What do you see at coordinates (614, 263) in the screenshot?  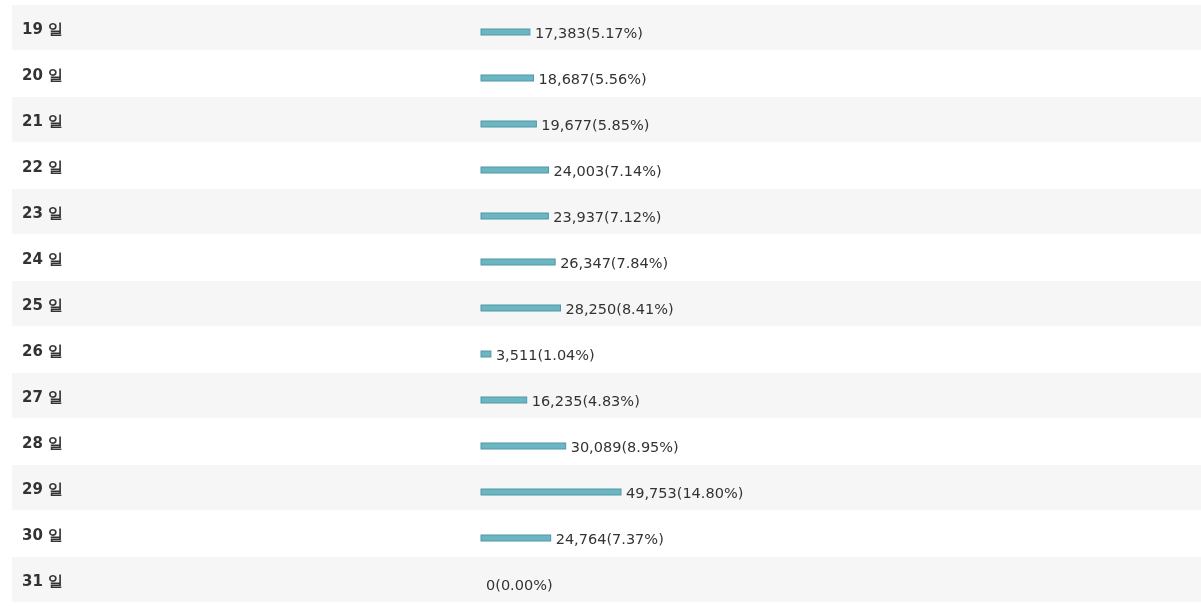 I see `data-label: 26,347(7.84%)` at bounding box center [614, 263].